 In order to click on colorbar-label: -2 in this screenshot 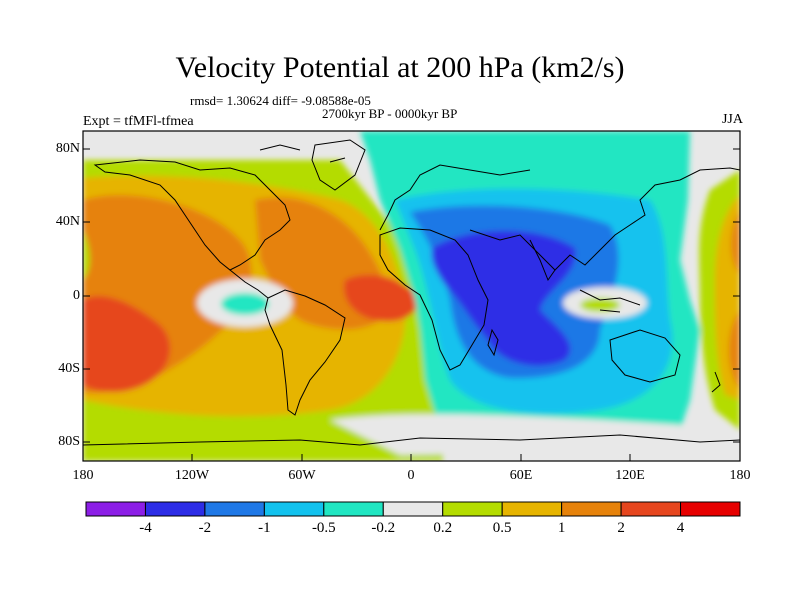, I will do `click(205, 528)`.